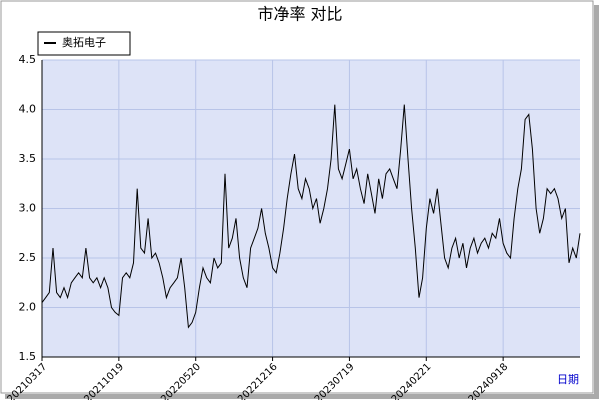  I want to click on y-tick-label: 4.0, so click(28, 109).